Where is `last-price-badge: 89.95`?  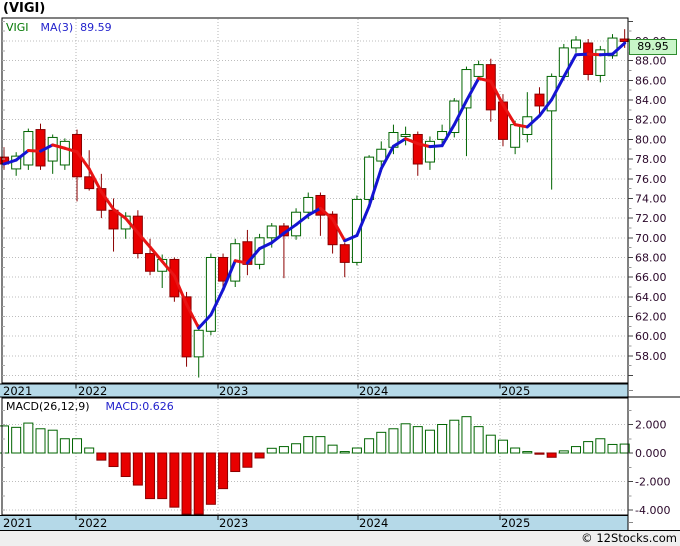 last-price-badge: 89.95 is located at coordinates (653, 47).